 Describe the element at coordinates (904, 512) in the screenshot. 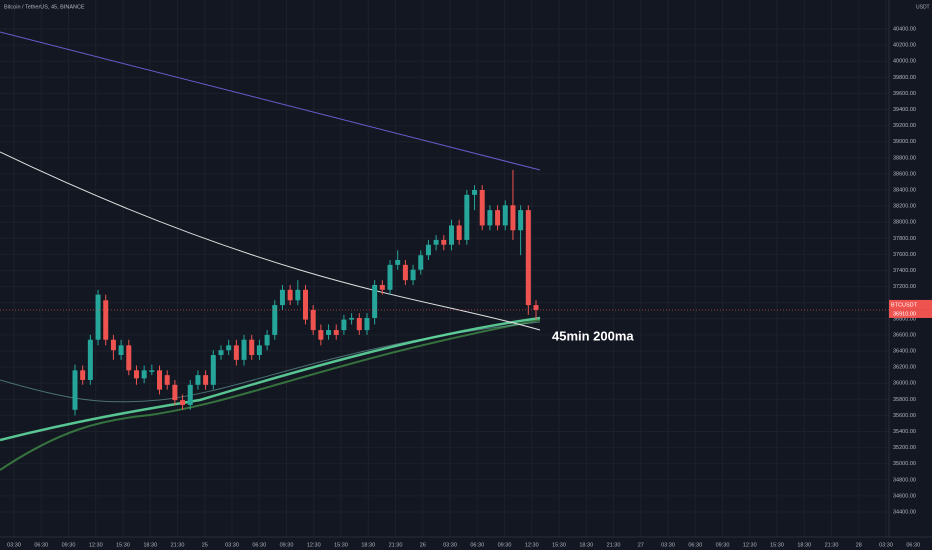

I see `y-tick-label: 34400.00` at that location.